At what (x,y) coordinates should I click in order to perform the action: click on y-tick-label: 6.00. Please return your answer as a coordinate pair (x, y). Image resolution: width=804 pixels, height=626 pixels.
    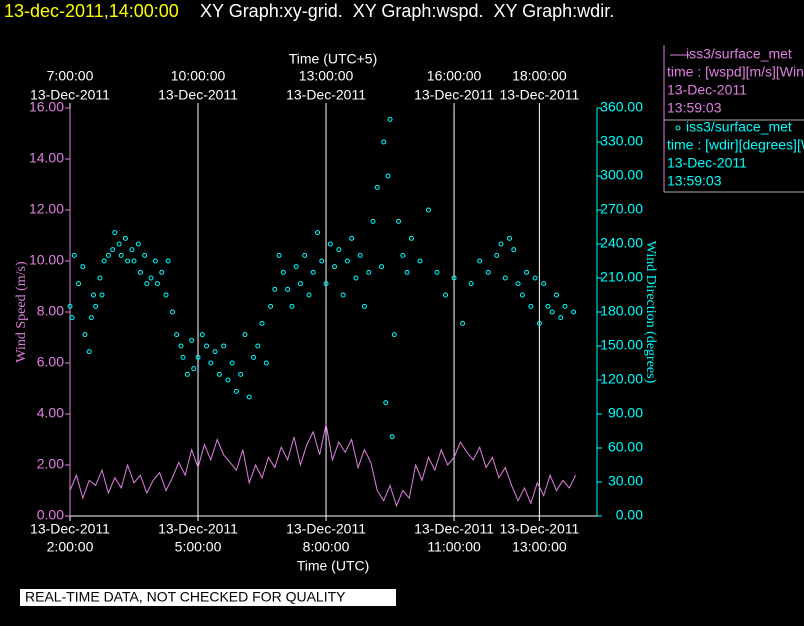
    Looking at the image, I should click on (50, 362).